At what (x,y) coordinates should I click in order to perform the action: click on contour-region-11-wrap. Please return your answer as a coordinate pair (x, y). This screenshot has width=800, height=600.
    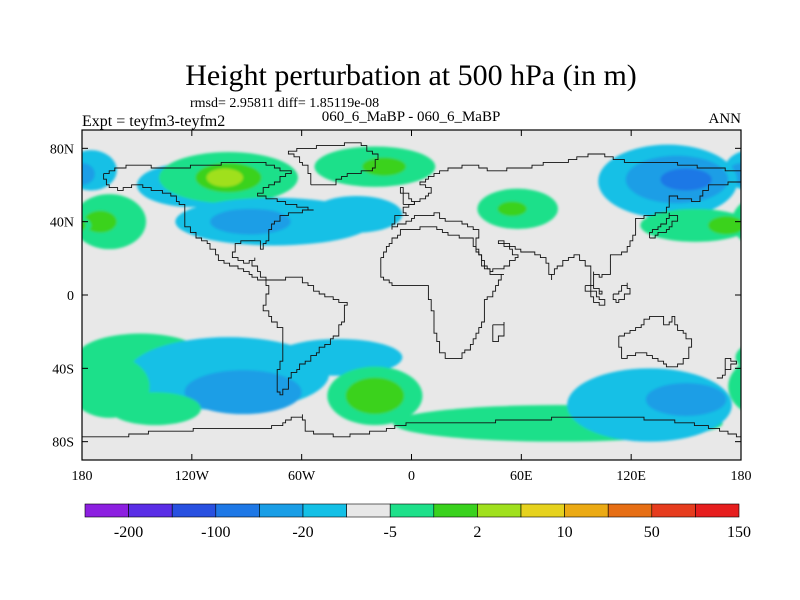
    Looking at the image, I should click on (736, 221).